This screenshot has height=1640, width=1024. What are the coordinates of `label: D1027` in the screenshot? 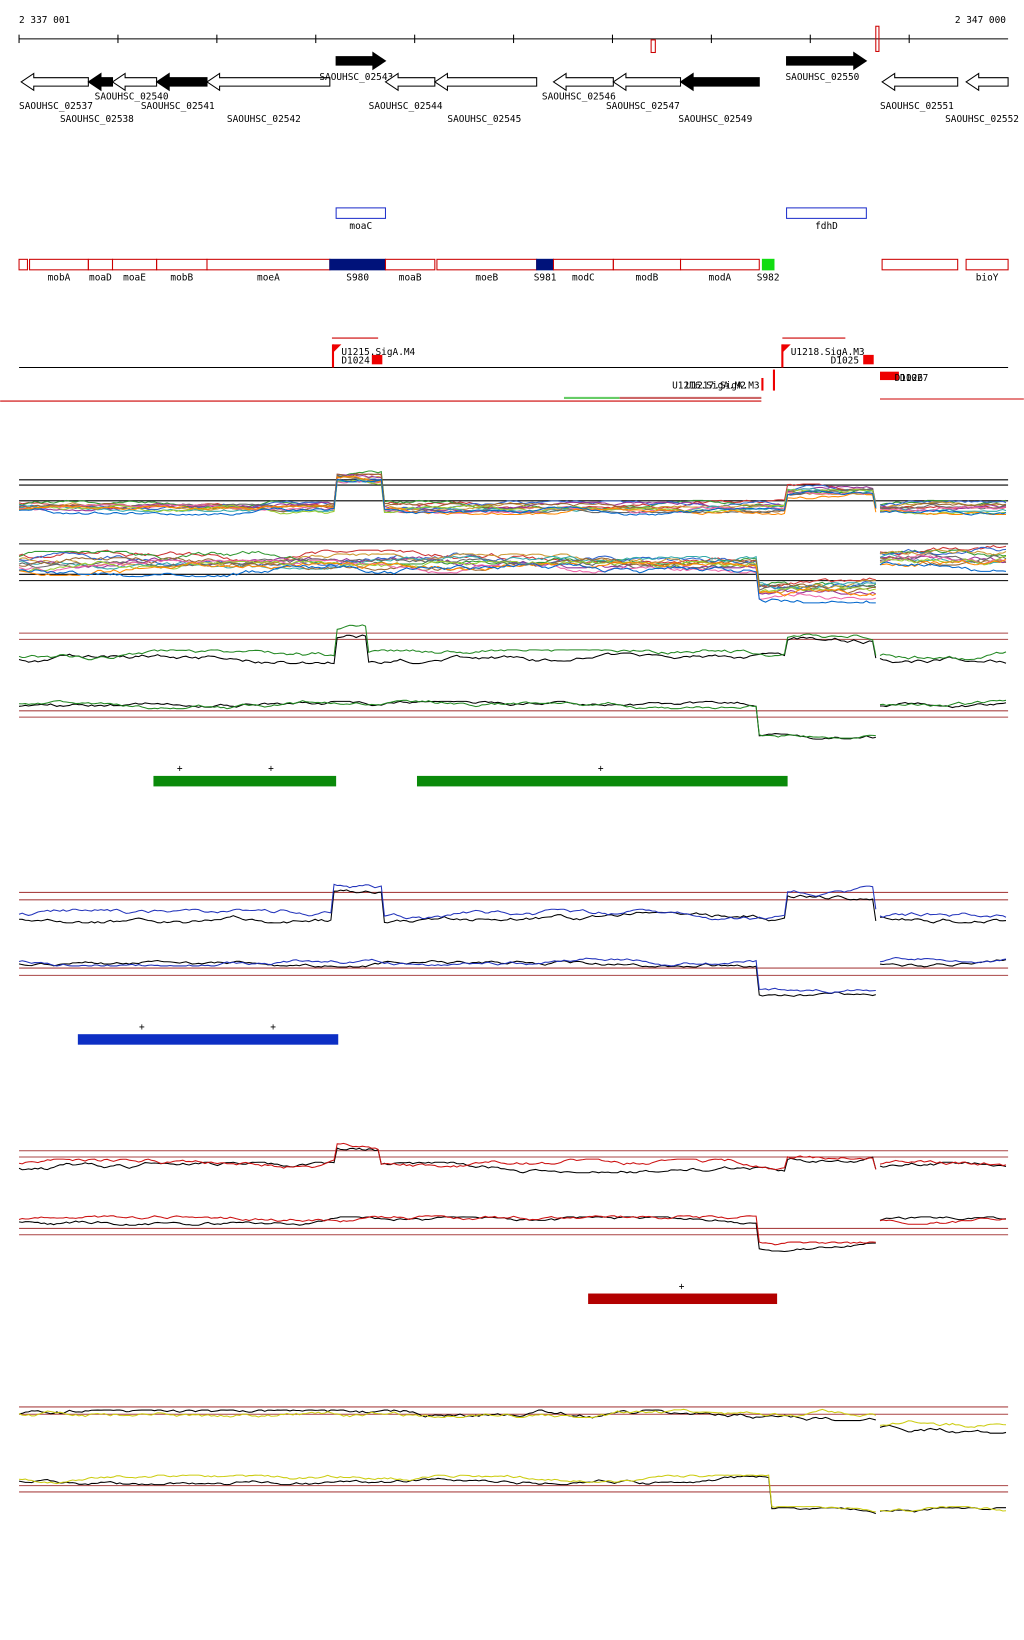 It's located at (914, 378).